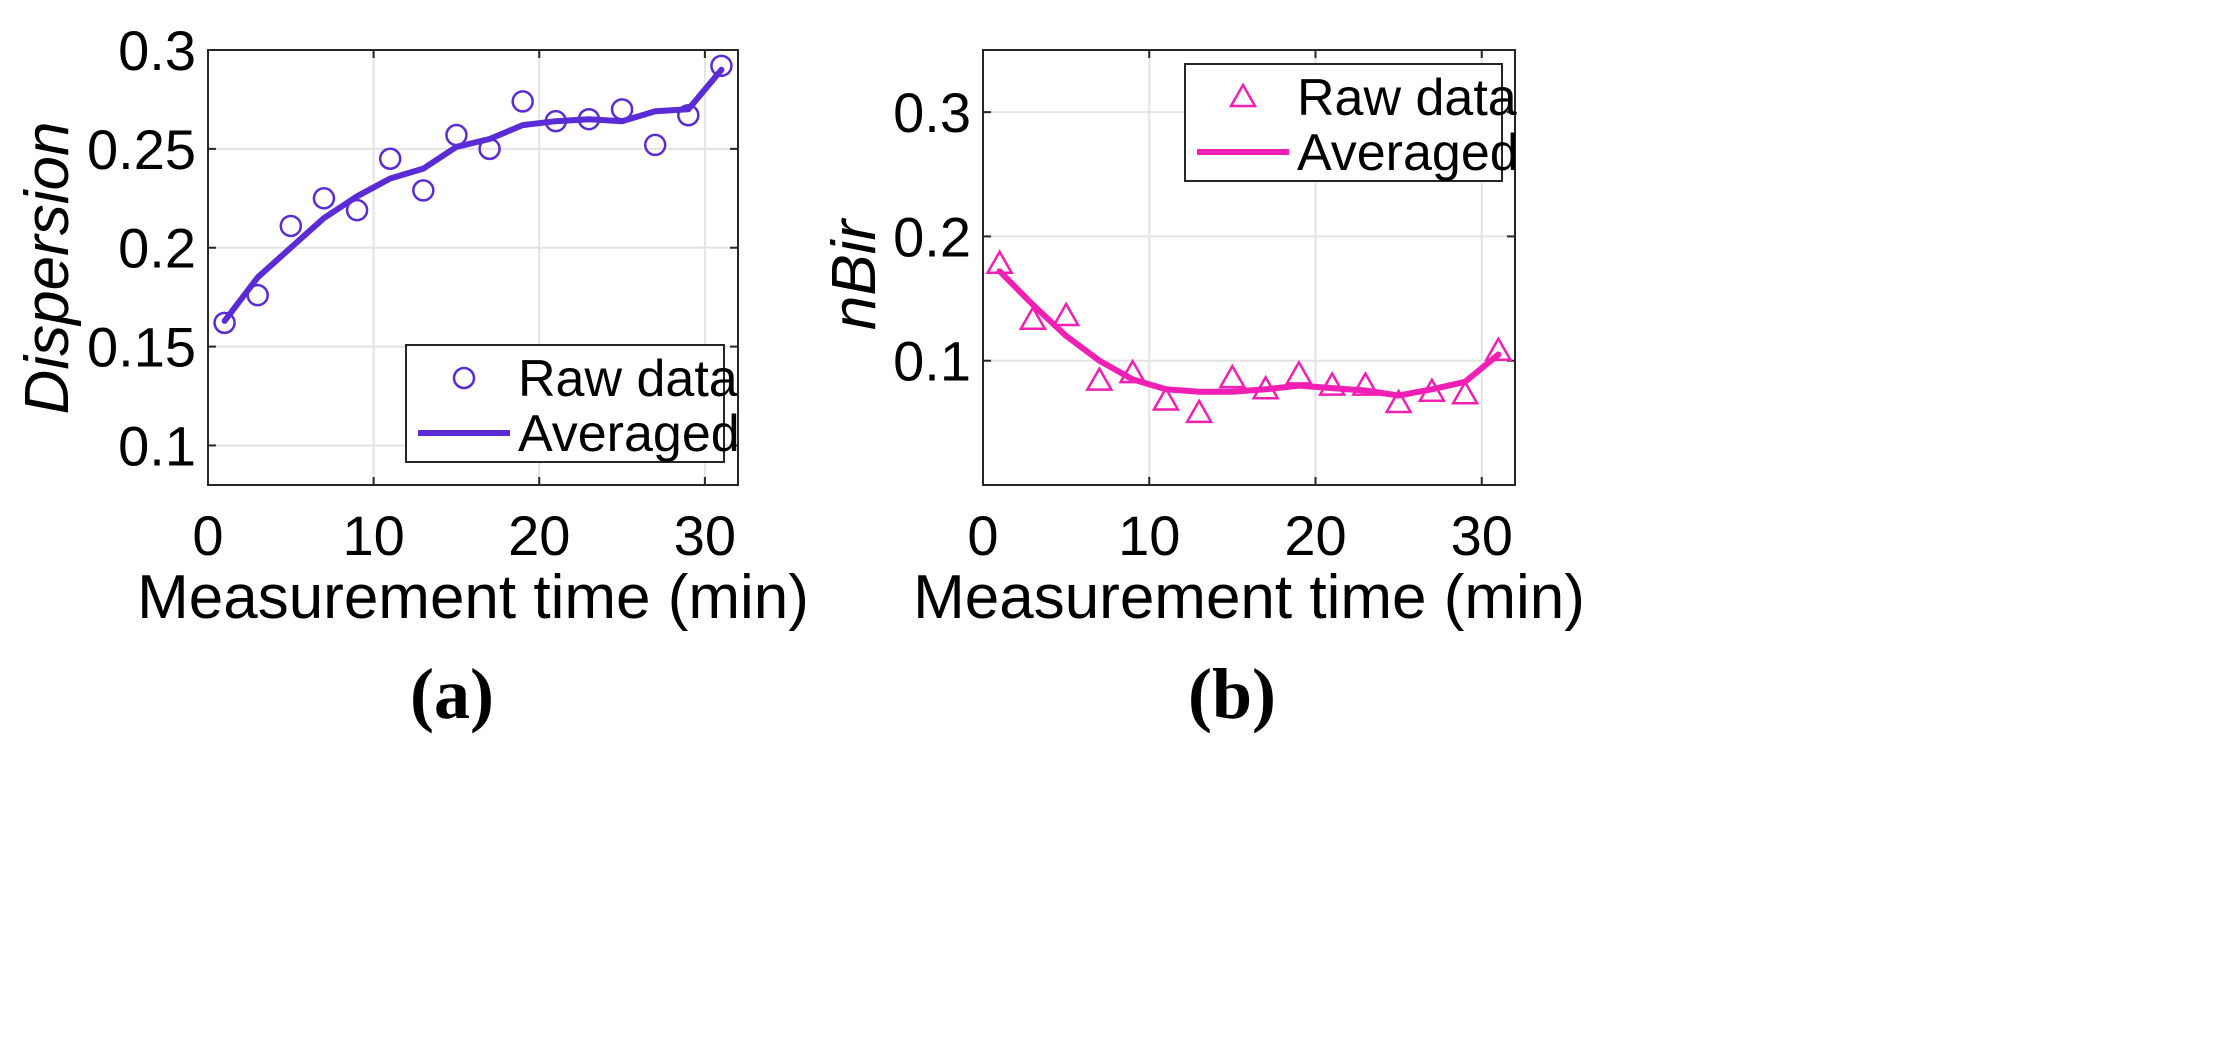 The image size is (2223, 1055). I want to click on chart0-legend-box, so click(565, 403).